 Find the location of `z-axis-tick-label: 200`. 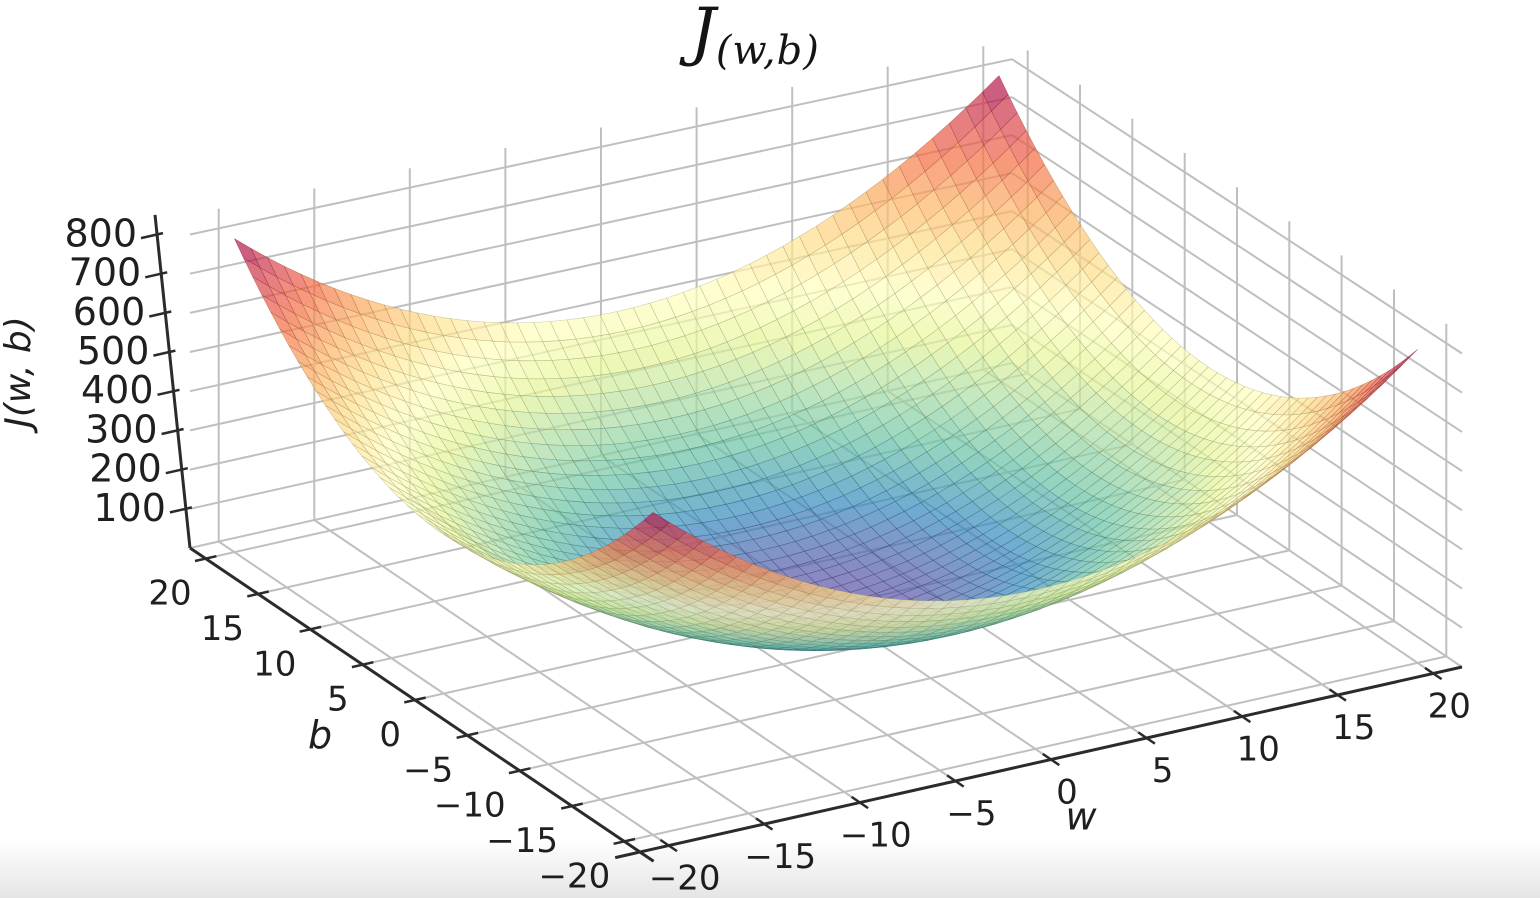

z-axis-tick-label: 200 is located at coordinates (125, 469).